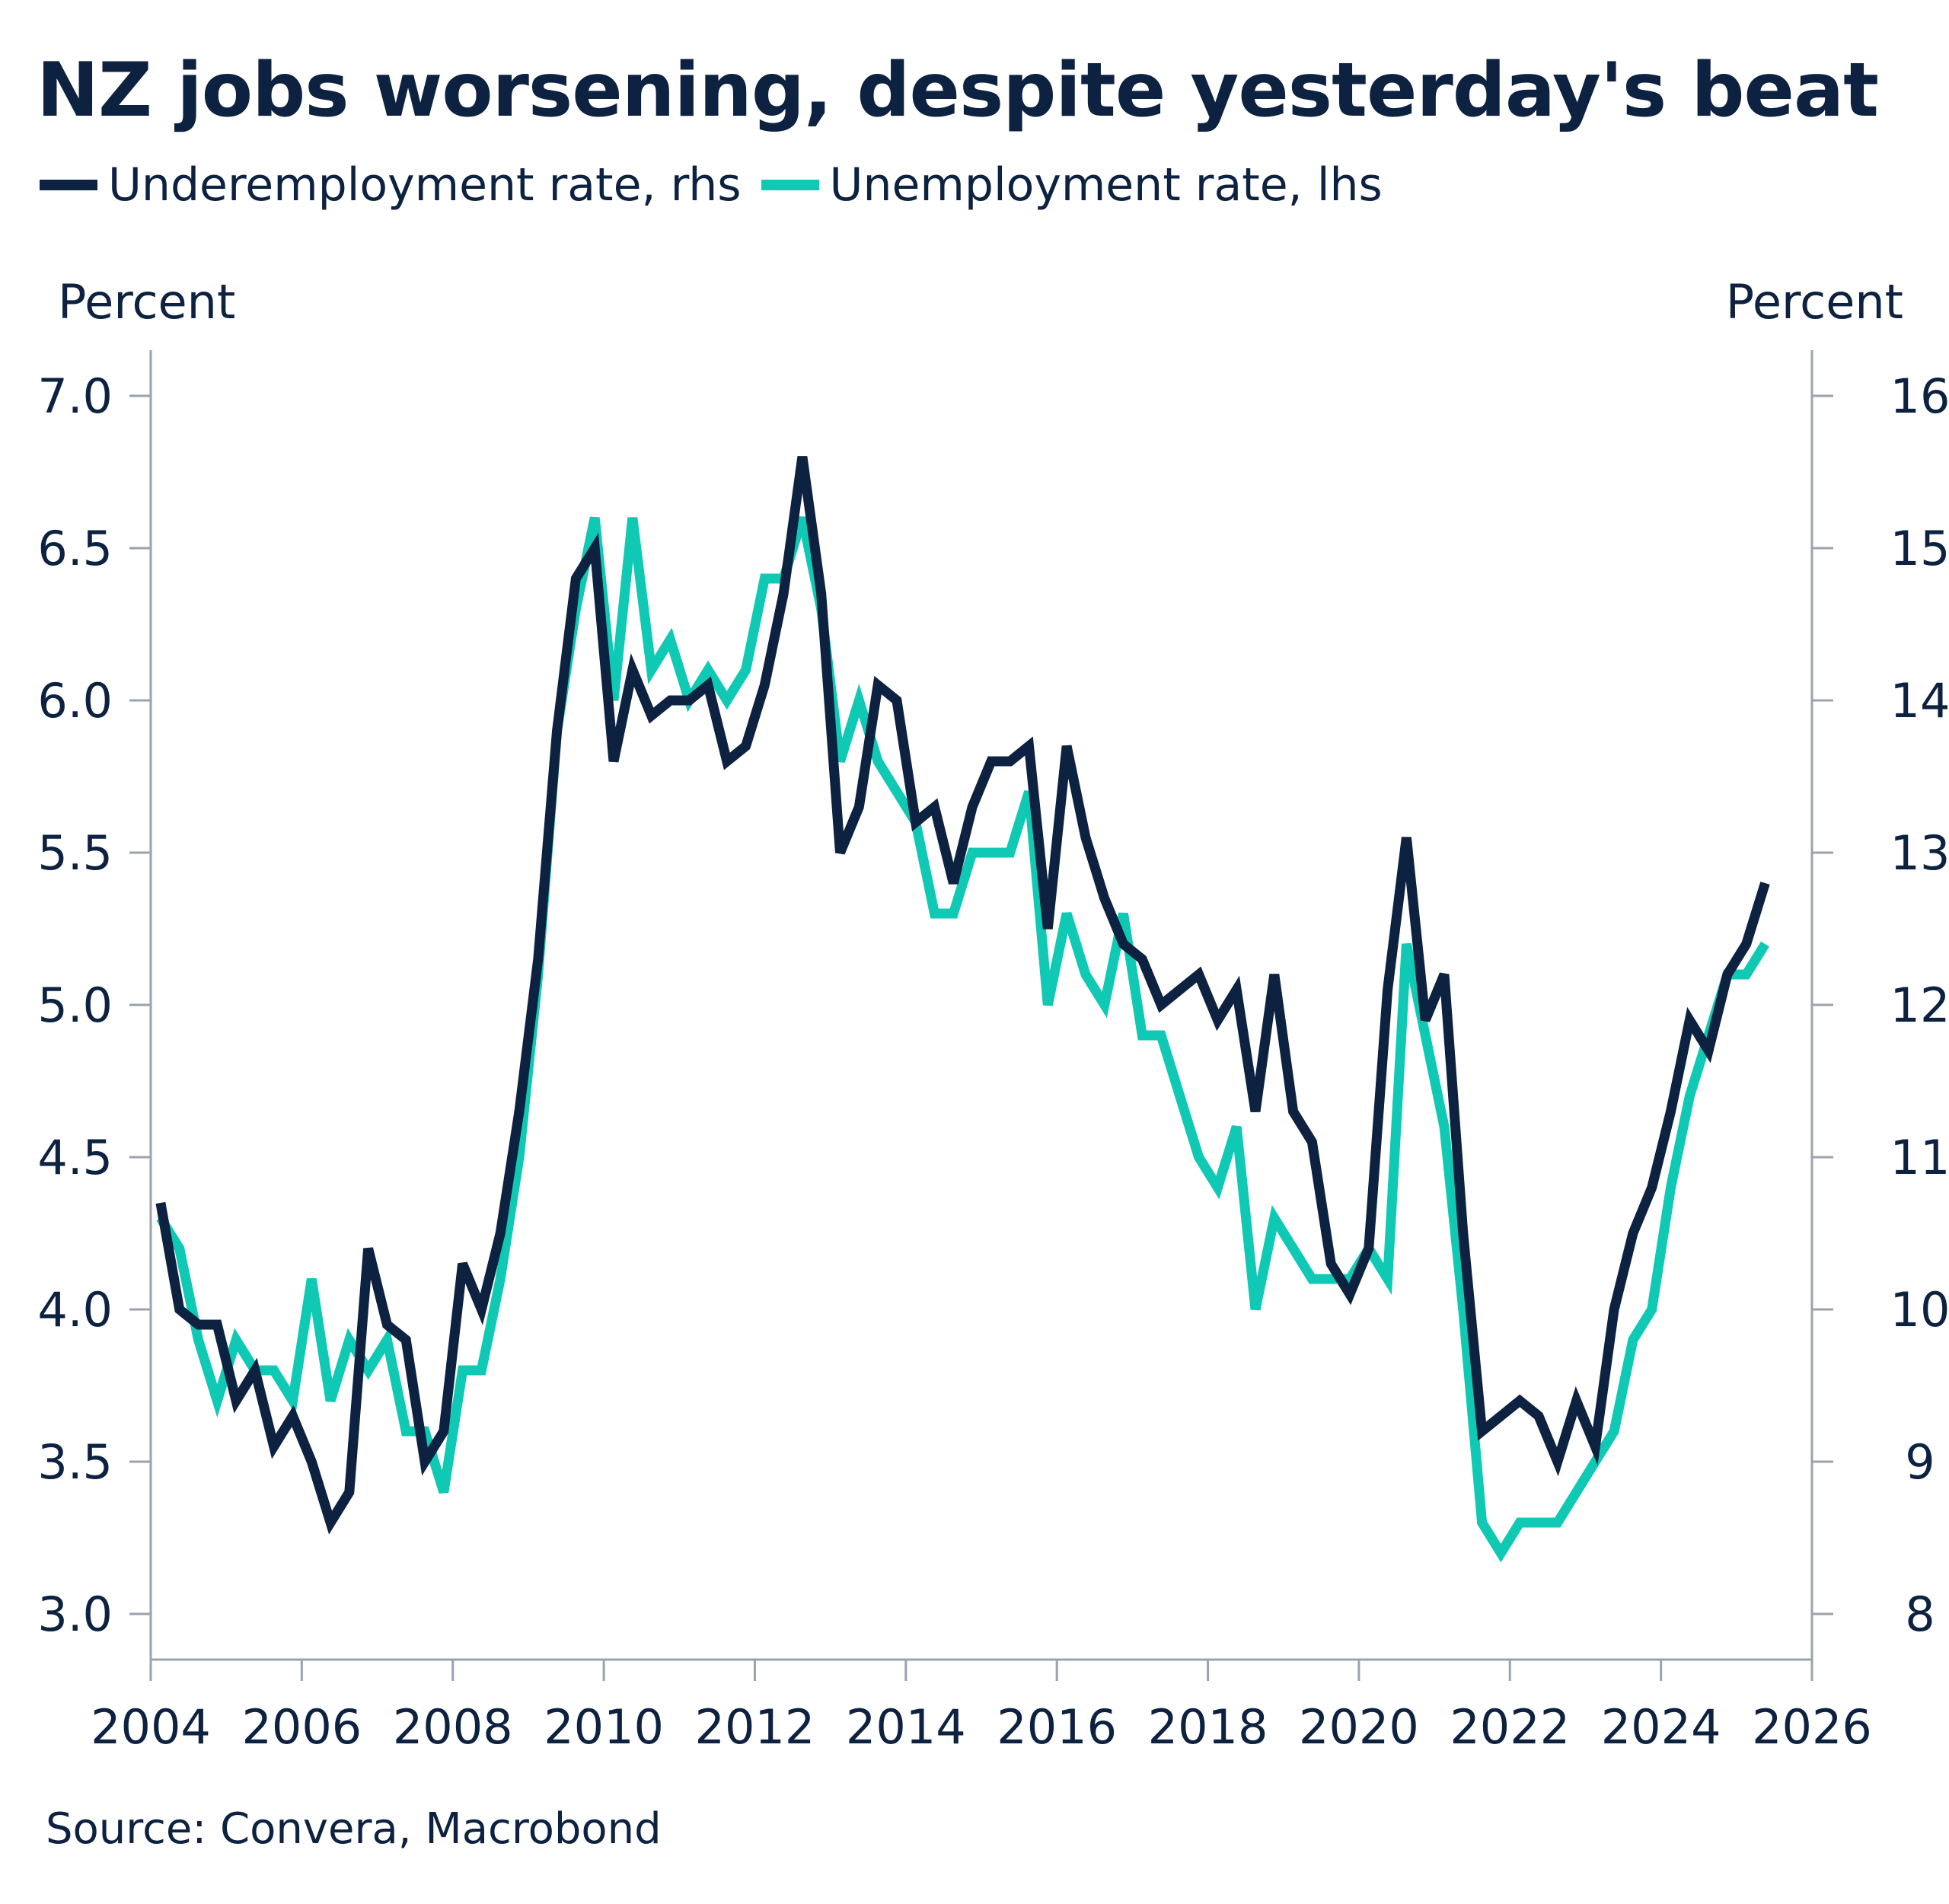 This screenshot has height=1904, width=1949. What do you see at coordinates (790, 185) in the screenshot?
I see `legend-swatch-unemployment` at bounding box center [790, 185].